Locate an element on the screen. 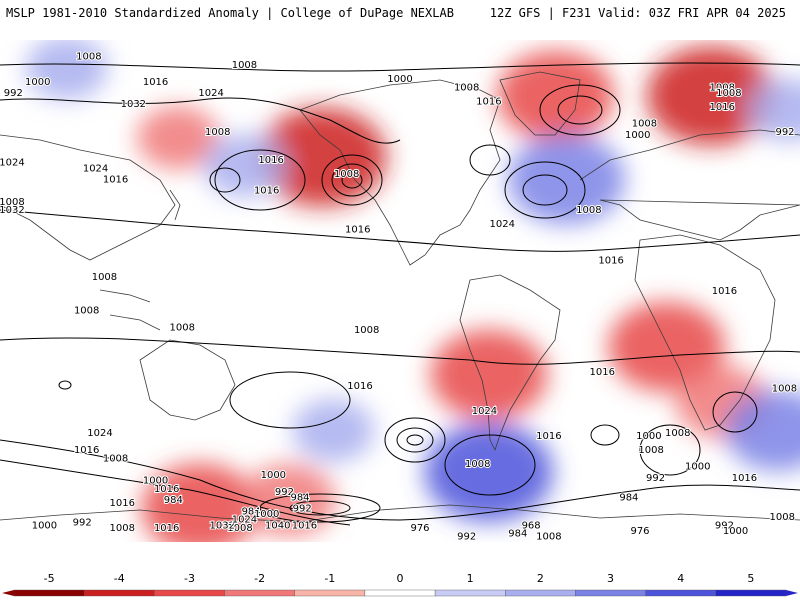 The width and height of the screenshot is (800, 600). colorbar-tick-label: 1 is located at coordinates (470, 578).